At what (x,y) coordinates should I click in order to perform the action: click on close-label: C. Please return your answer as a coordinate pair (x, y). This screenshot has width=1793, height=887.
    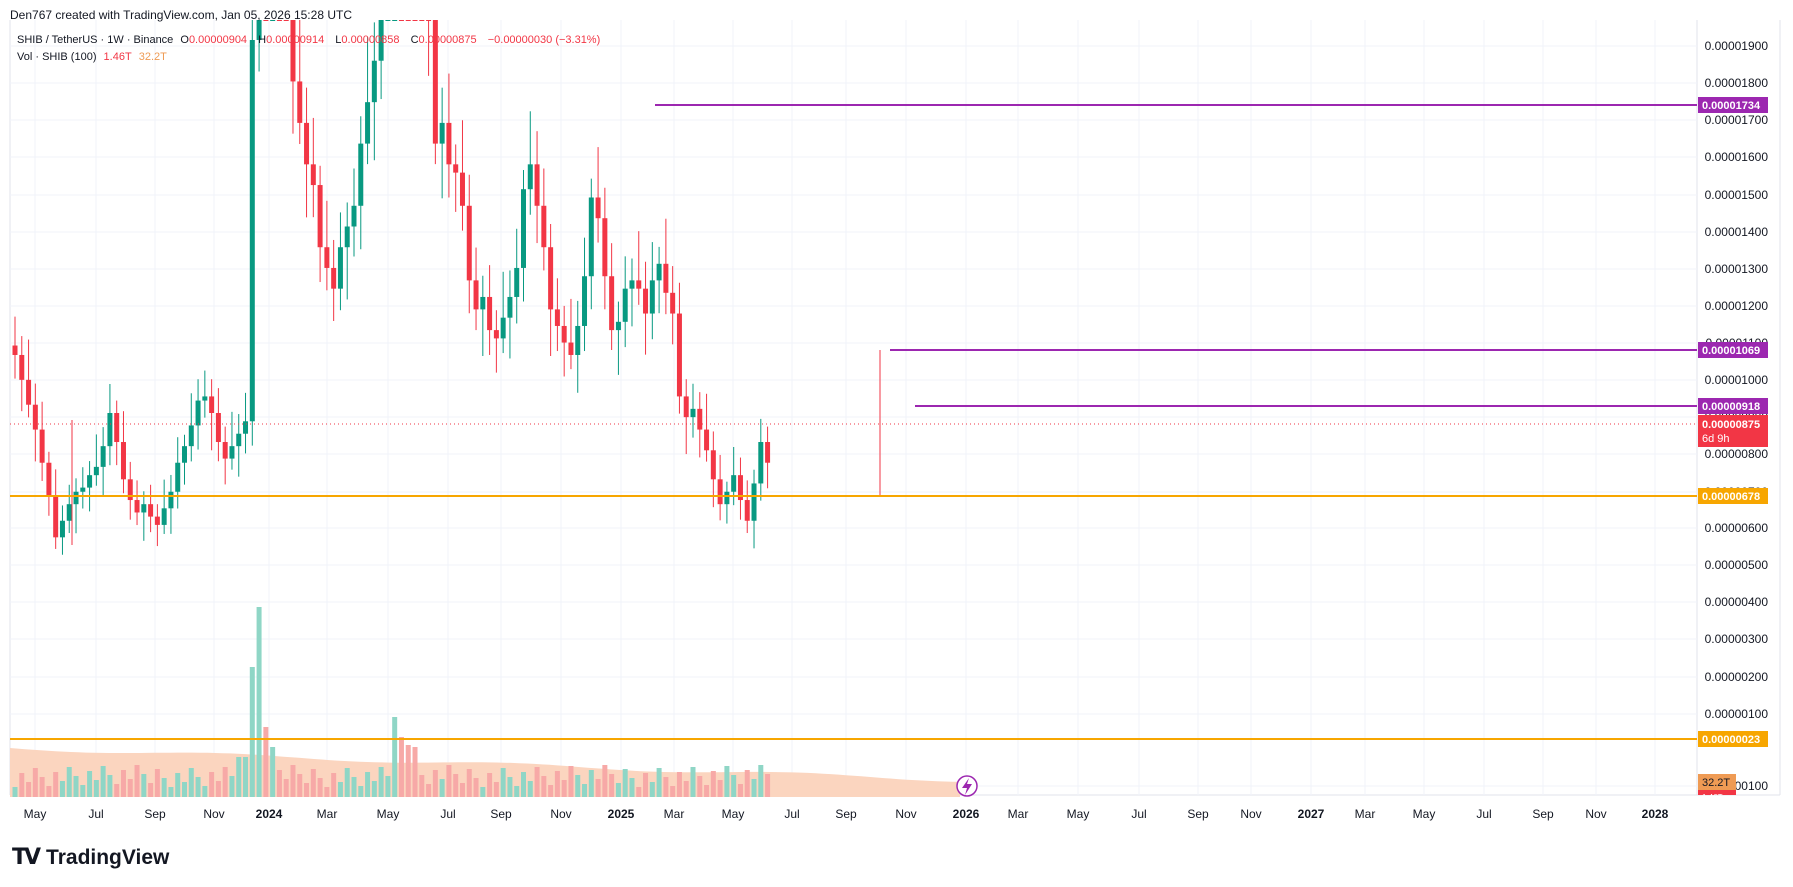
    Looking at the image, I should click on (414, 40).